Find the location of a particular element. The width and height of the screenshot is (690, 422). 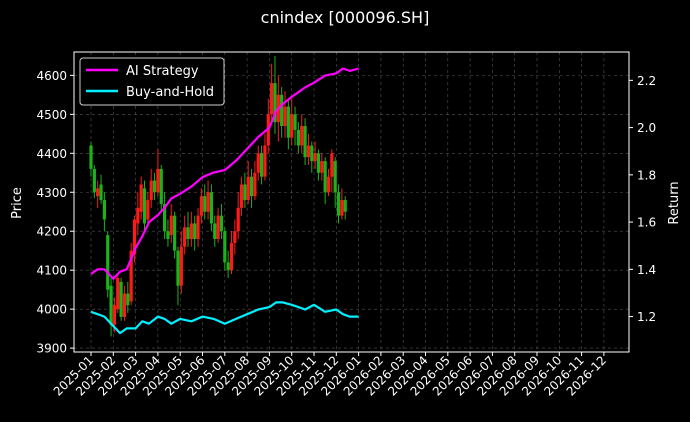

legend-bh-label: Buy-and-Hold is located at coordinates (170, 92).